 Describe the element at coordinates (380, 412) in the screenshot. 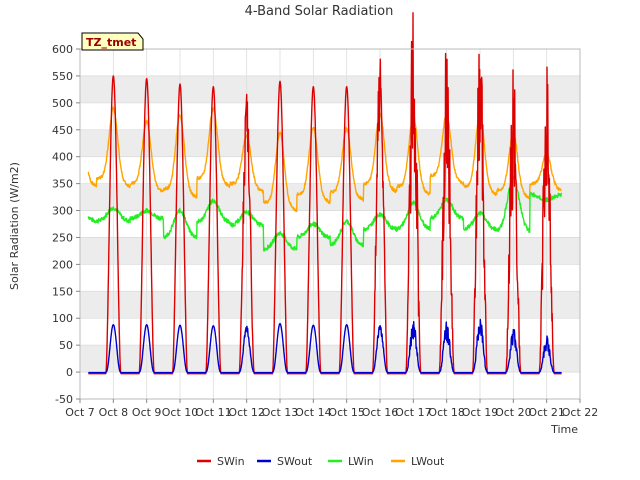

I see `x-tick-label: Oct 16` at that location.